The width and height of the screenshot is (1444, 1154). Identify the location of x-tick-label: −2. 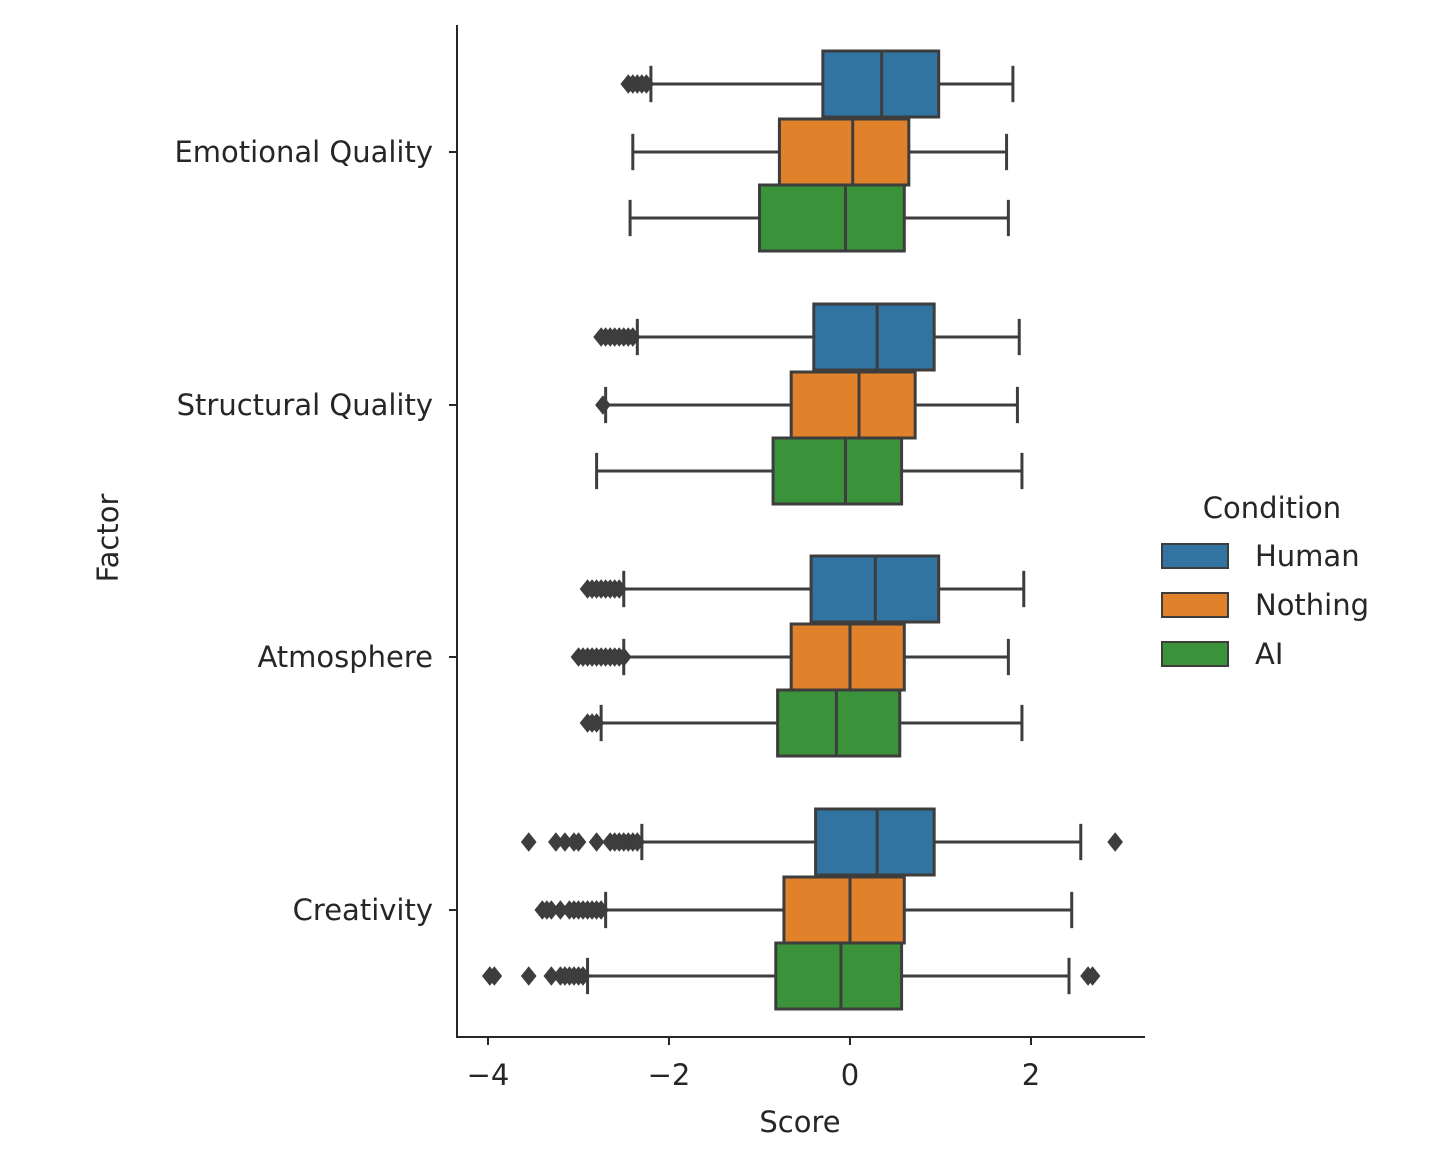
(669, 1075).